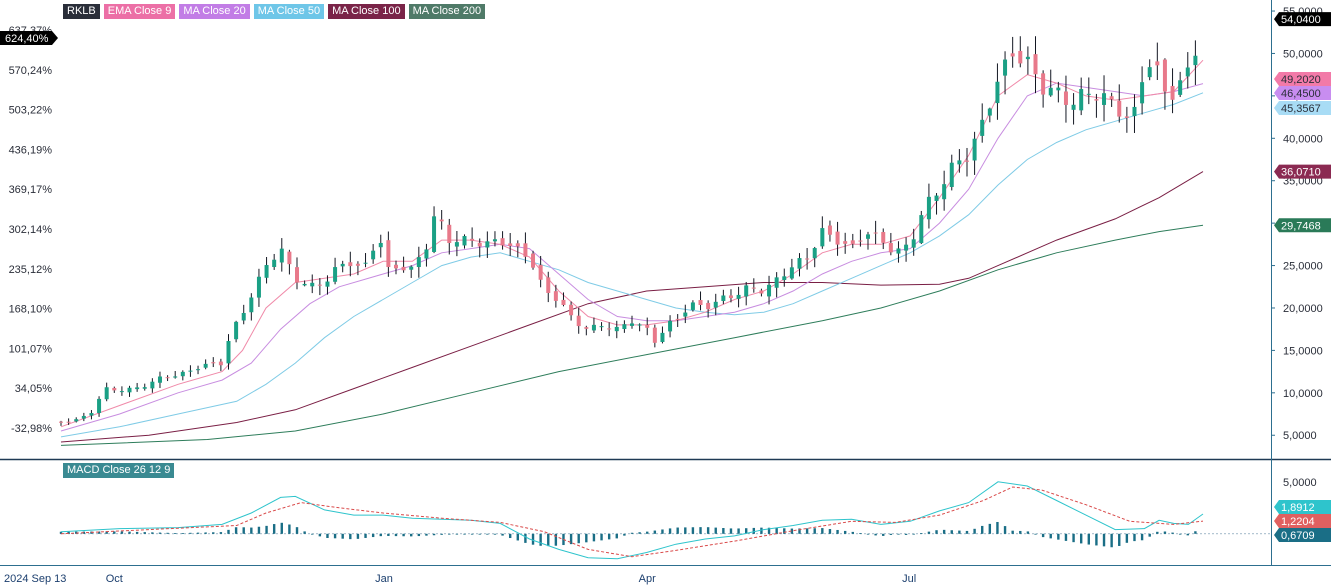 The height and width of the screenshot is (587, 1331). Describe the element at coordinates (29, 38) in the screenshot. I see `current-percent-tag-bg` at that location.